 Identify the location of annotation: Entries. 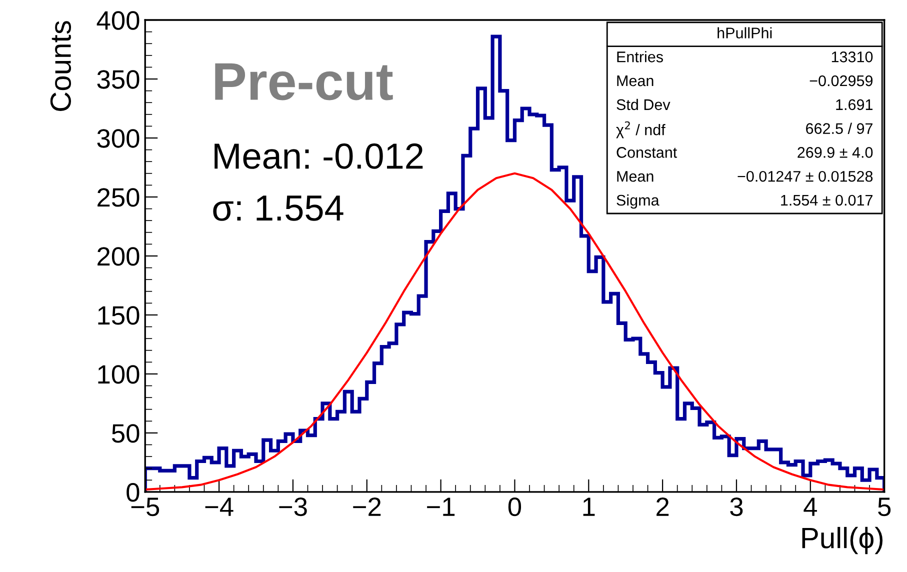
(640, 56).